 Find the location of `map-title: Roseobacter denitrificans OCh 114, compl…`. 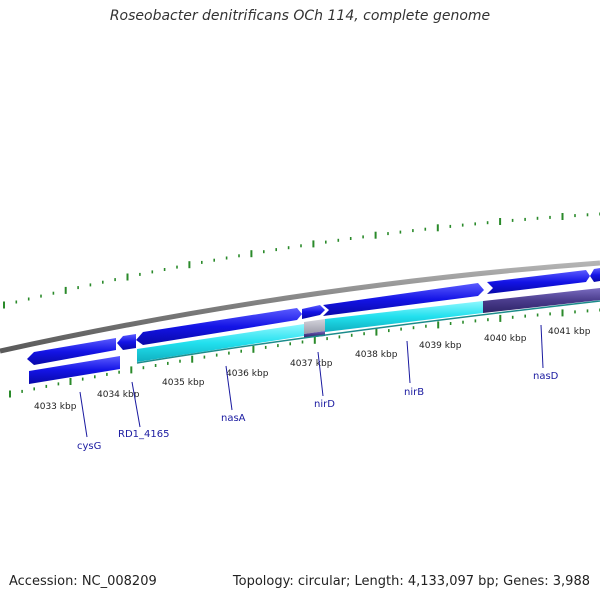

map-title: Roseobacter denitrificans OCh 114, compl… is located at coordinates (300, 16).